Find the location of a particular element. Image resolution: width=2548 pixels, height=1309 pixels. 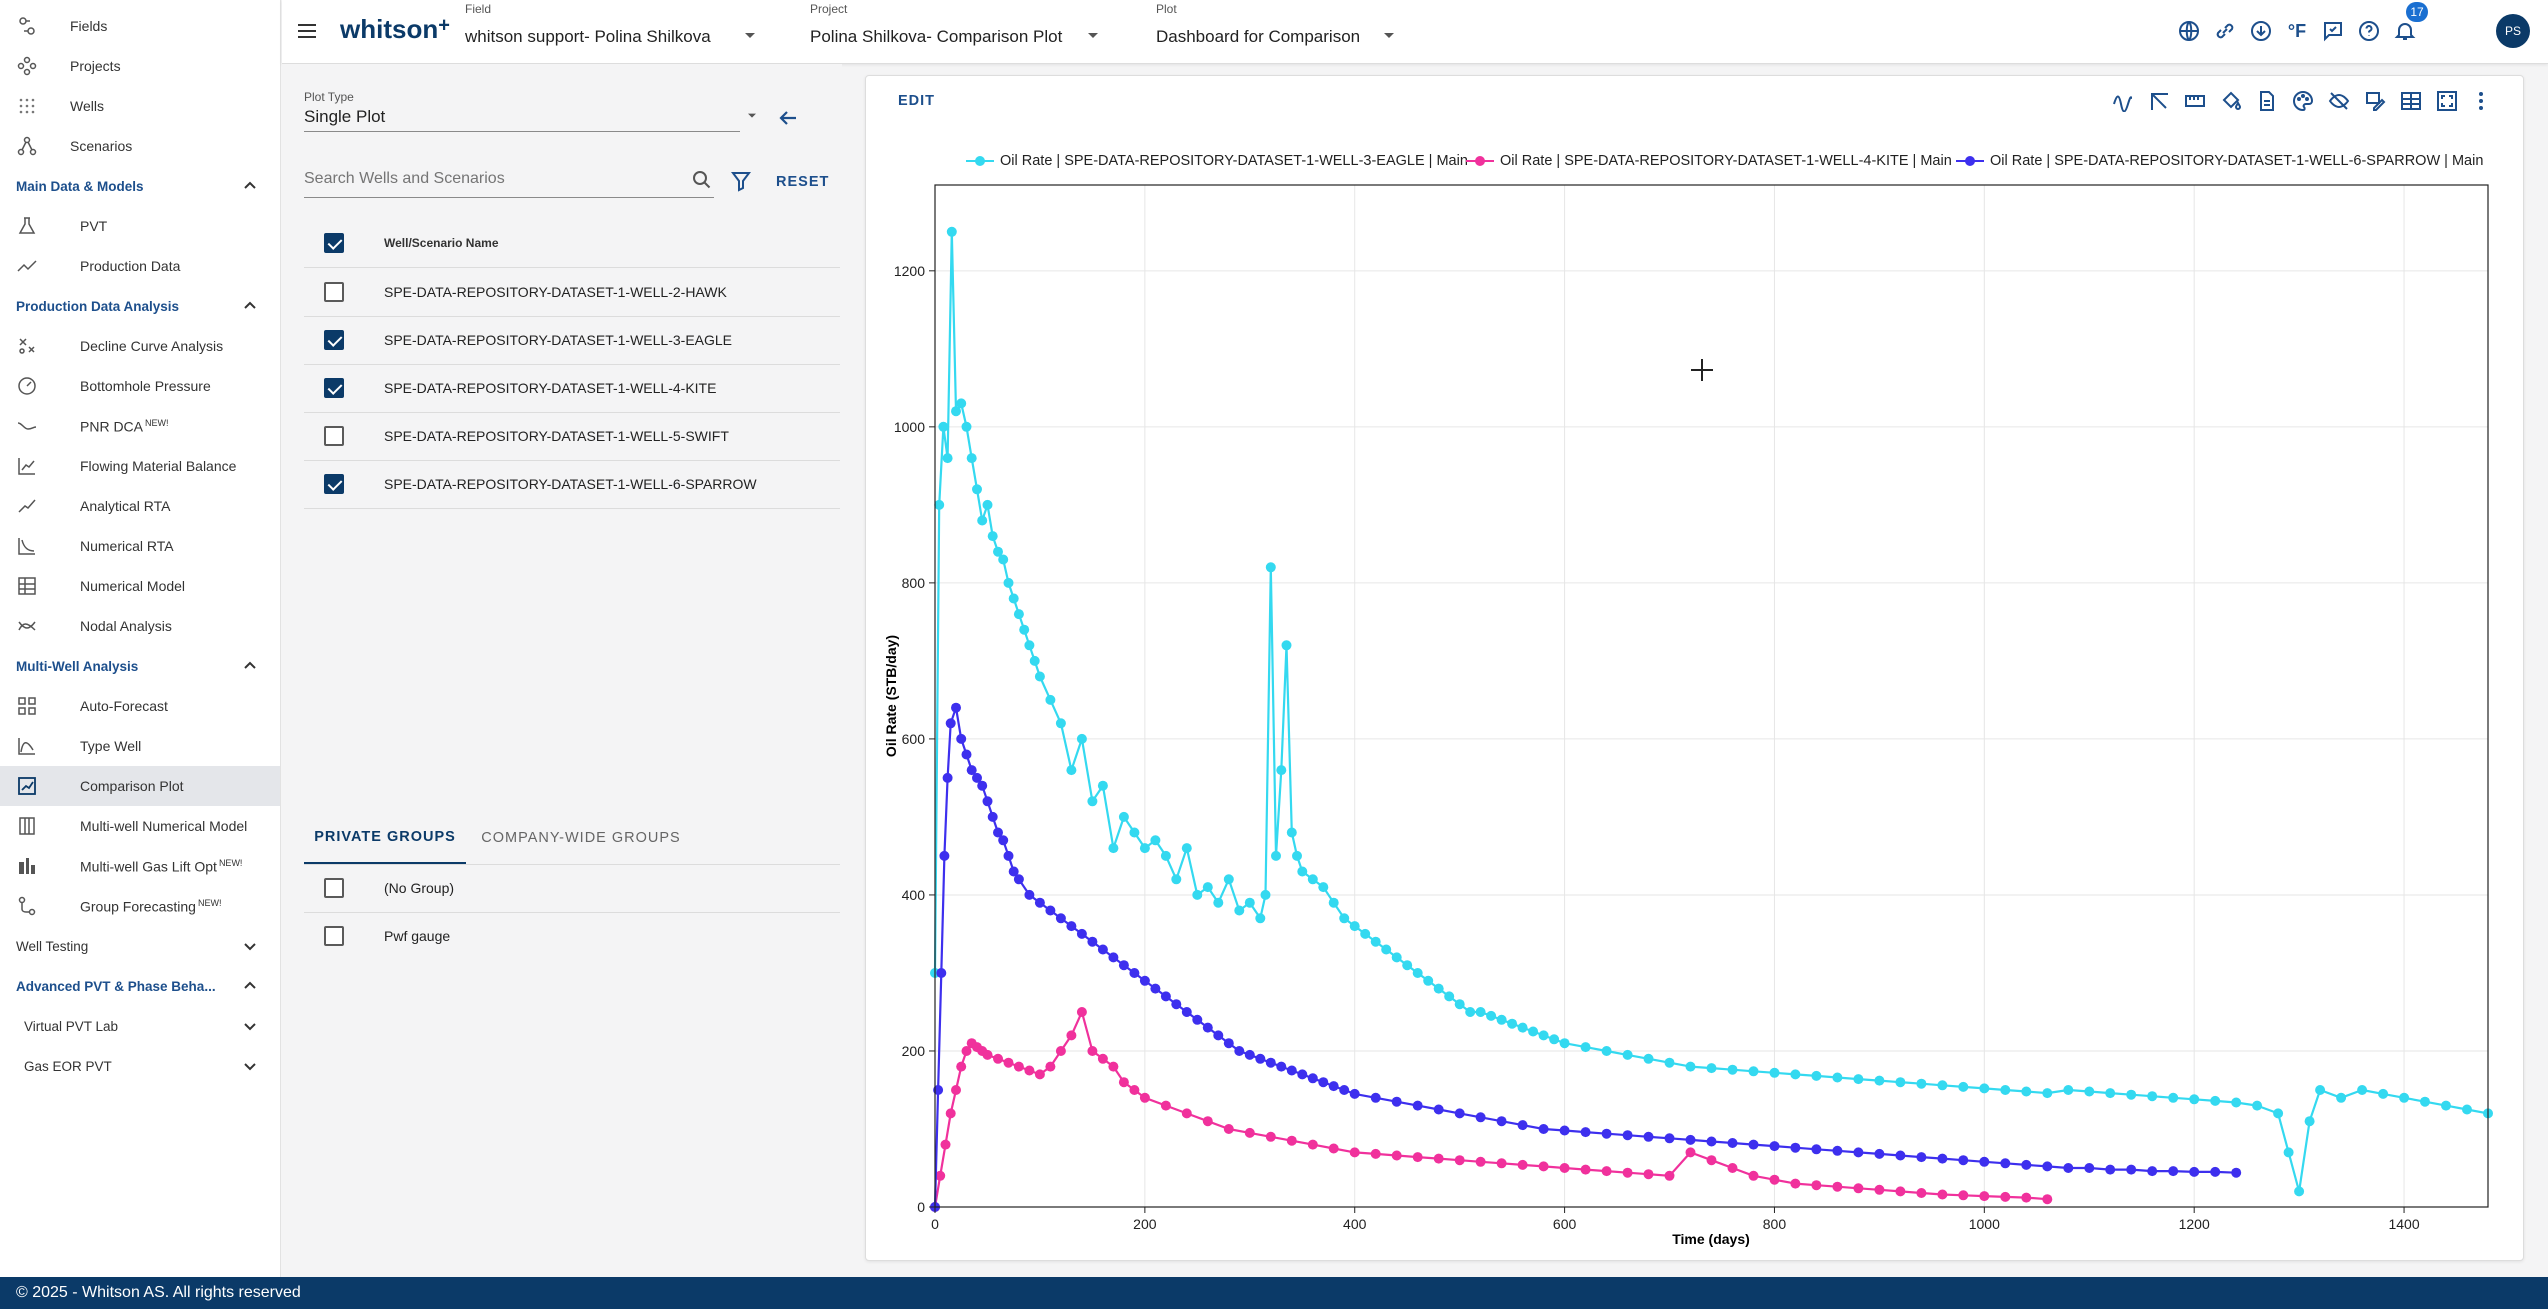

sidebar-item-wells: Wells is located at coordinates (140, 106).